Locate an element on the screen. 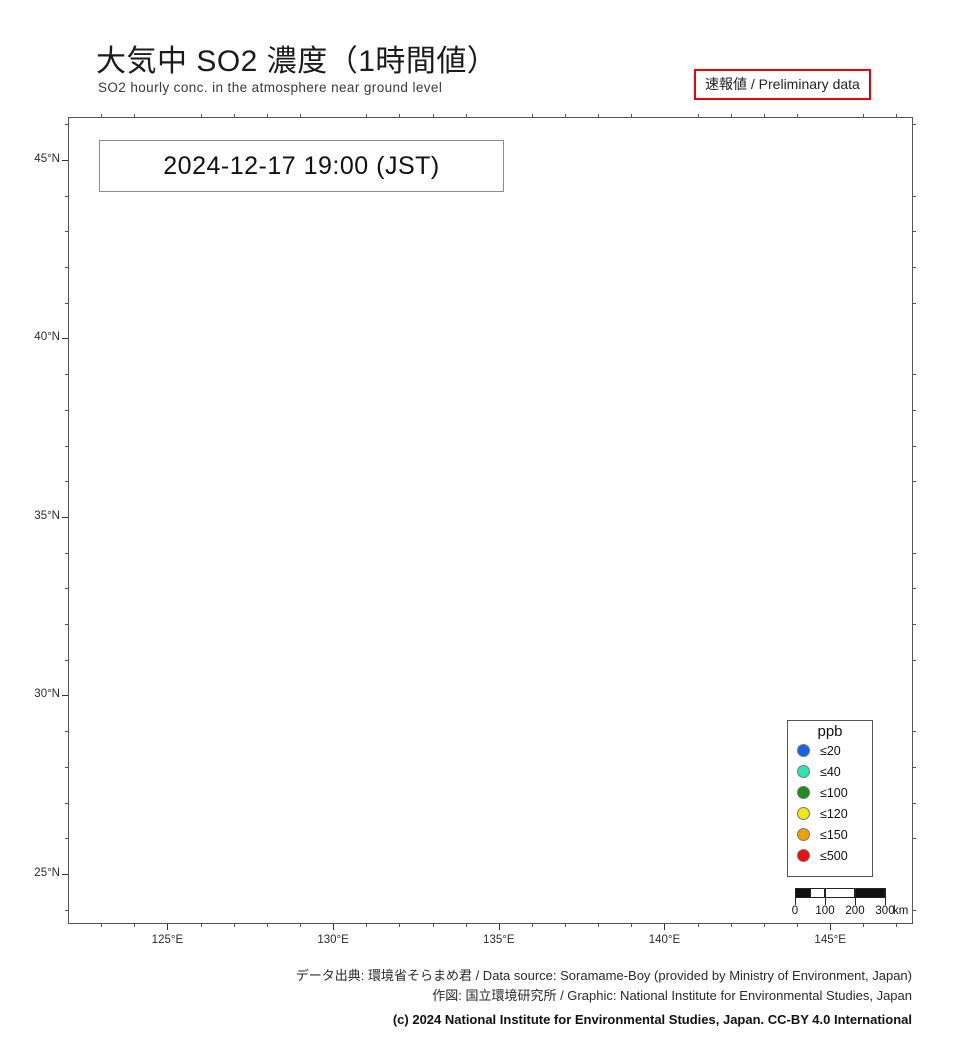 Image resolution: width=980 pixels, height=1060 pixels. legend-item-label: ≤40 is located at coordinates (830, 771).